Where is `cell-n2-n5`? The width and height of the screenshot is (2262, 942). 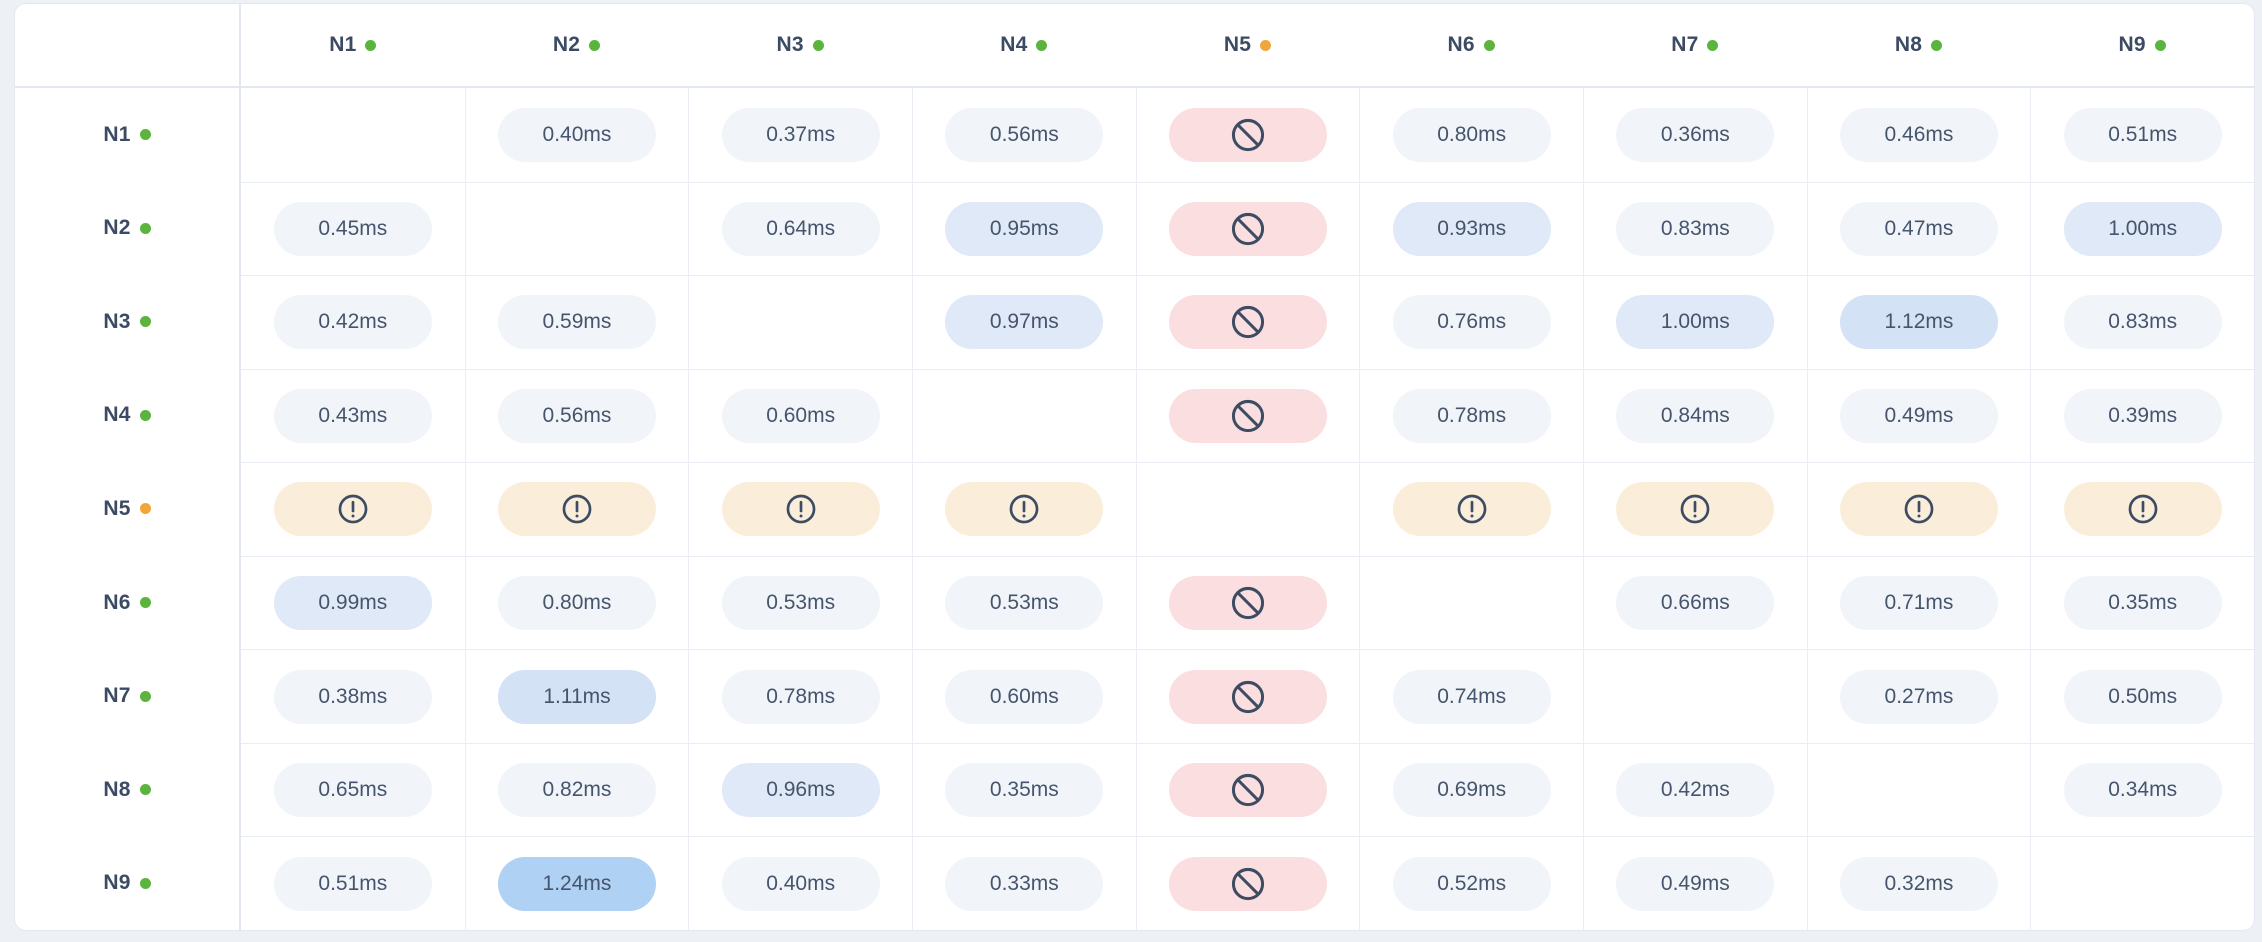
cell-n2-n5 is located at coordinates (1247, 228).